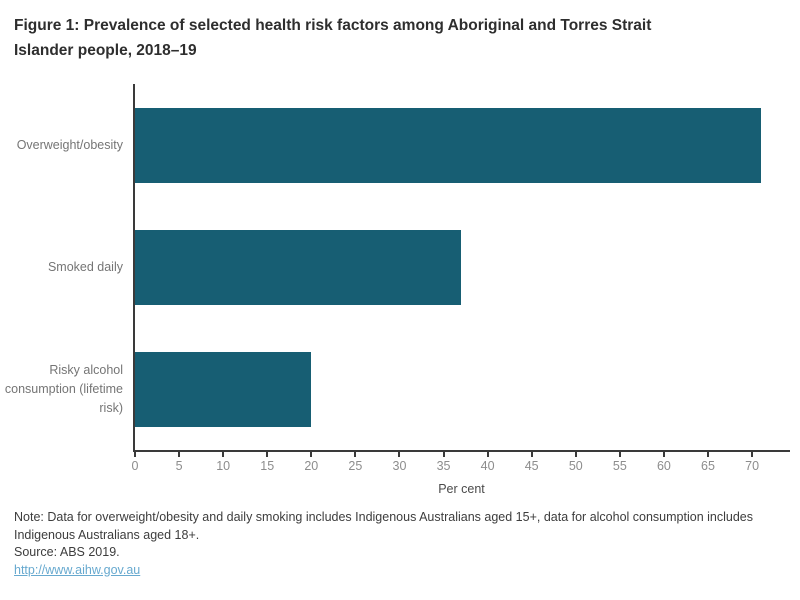  I want to click on tick-label: 30, so click(399, 466).